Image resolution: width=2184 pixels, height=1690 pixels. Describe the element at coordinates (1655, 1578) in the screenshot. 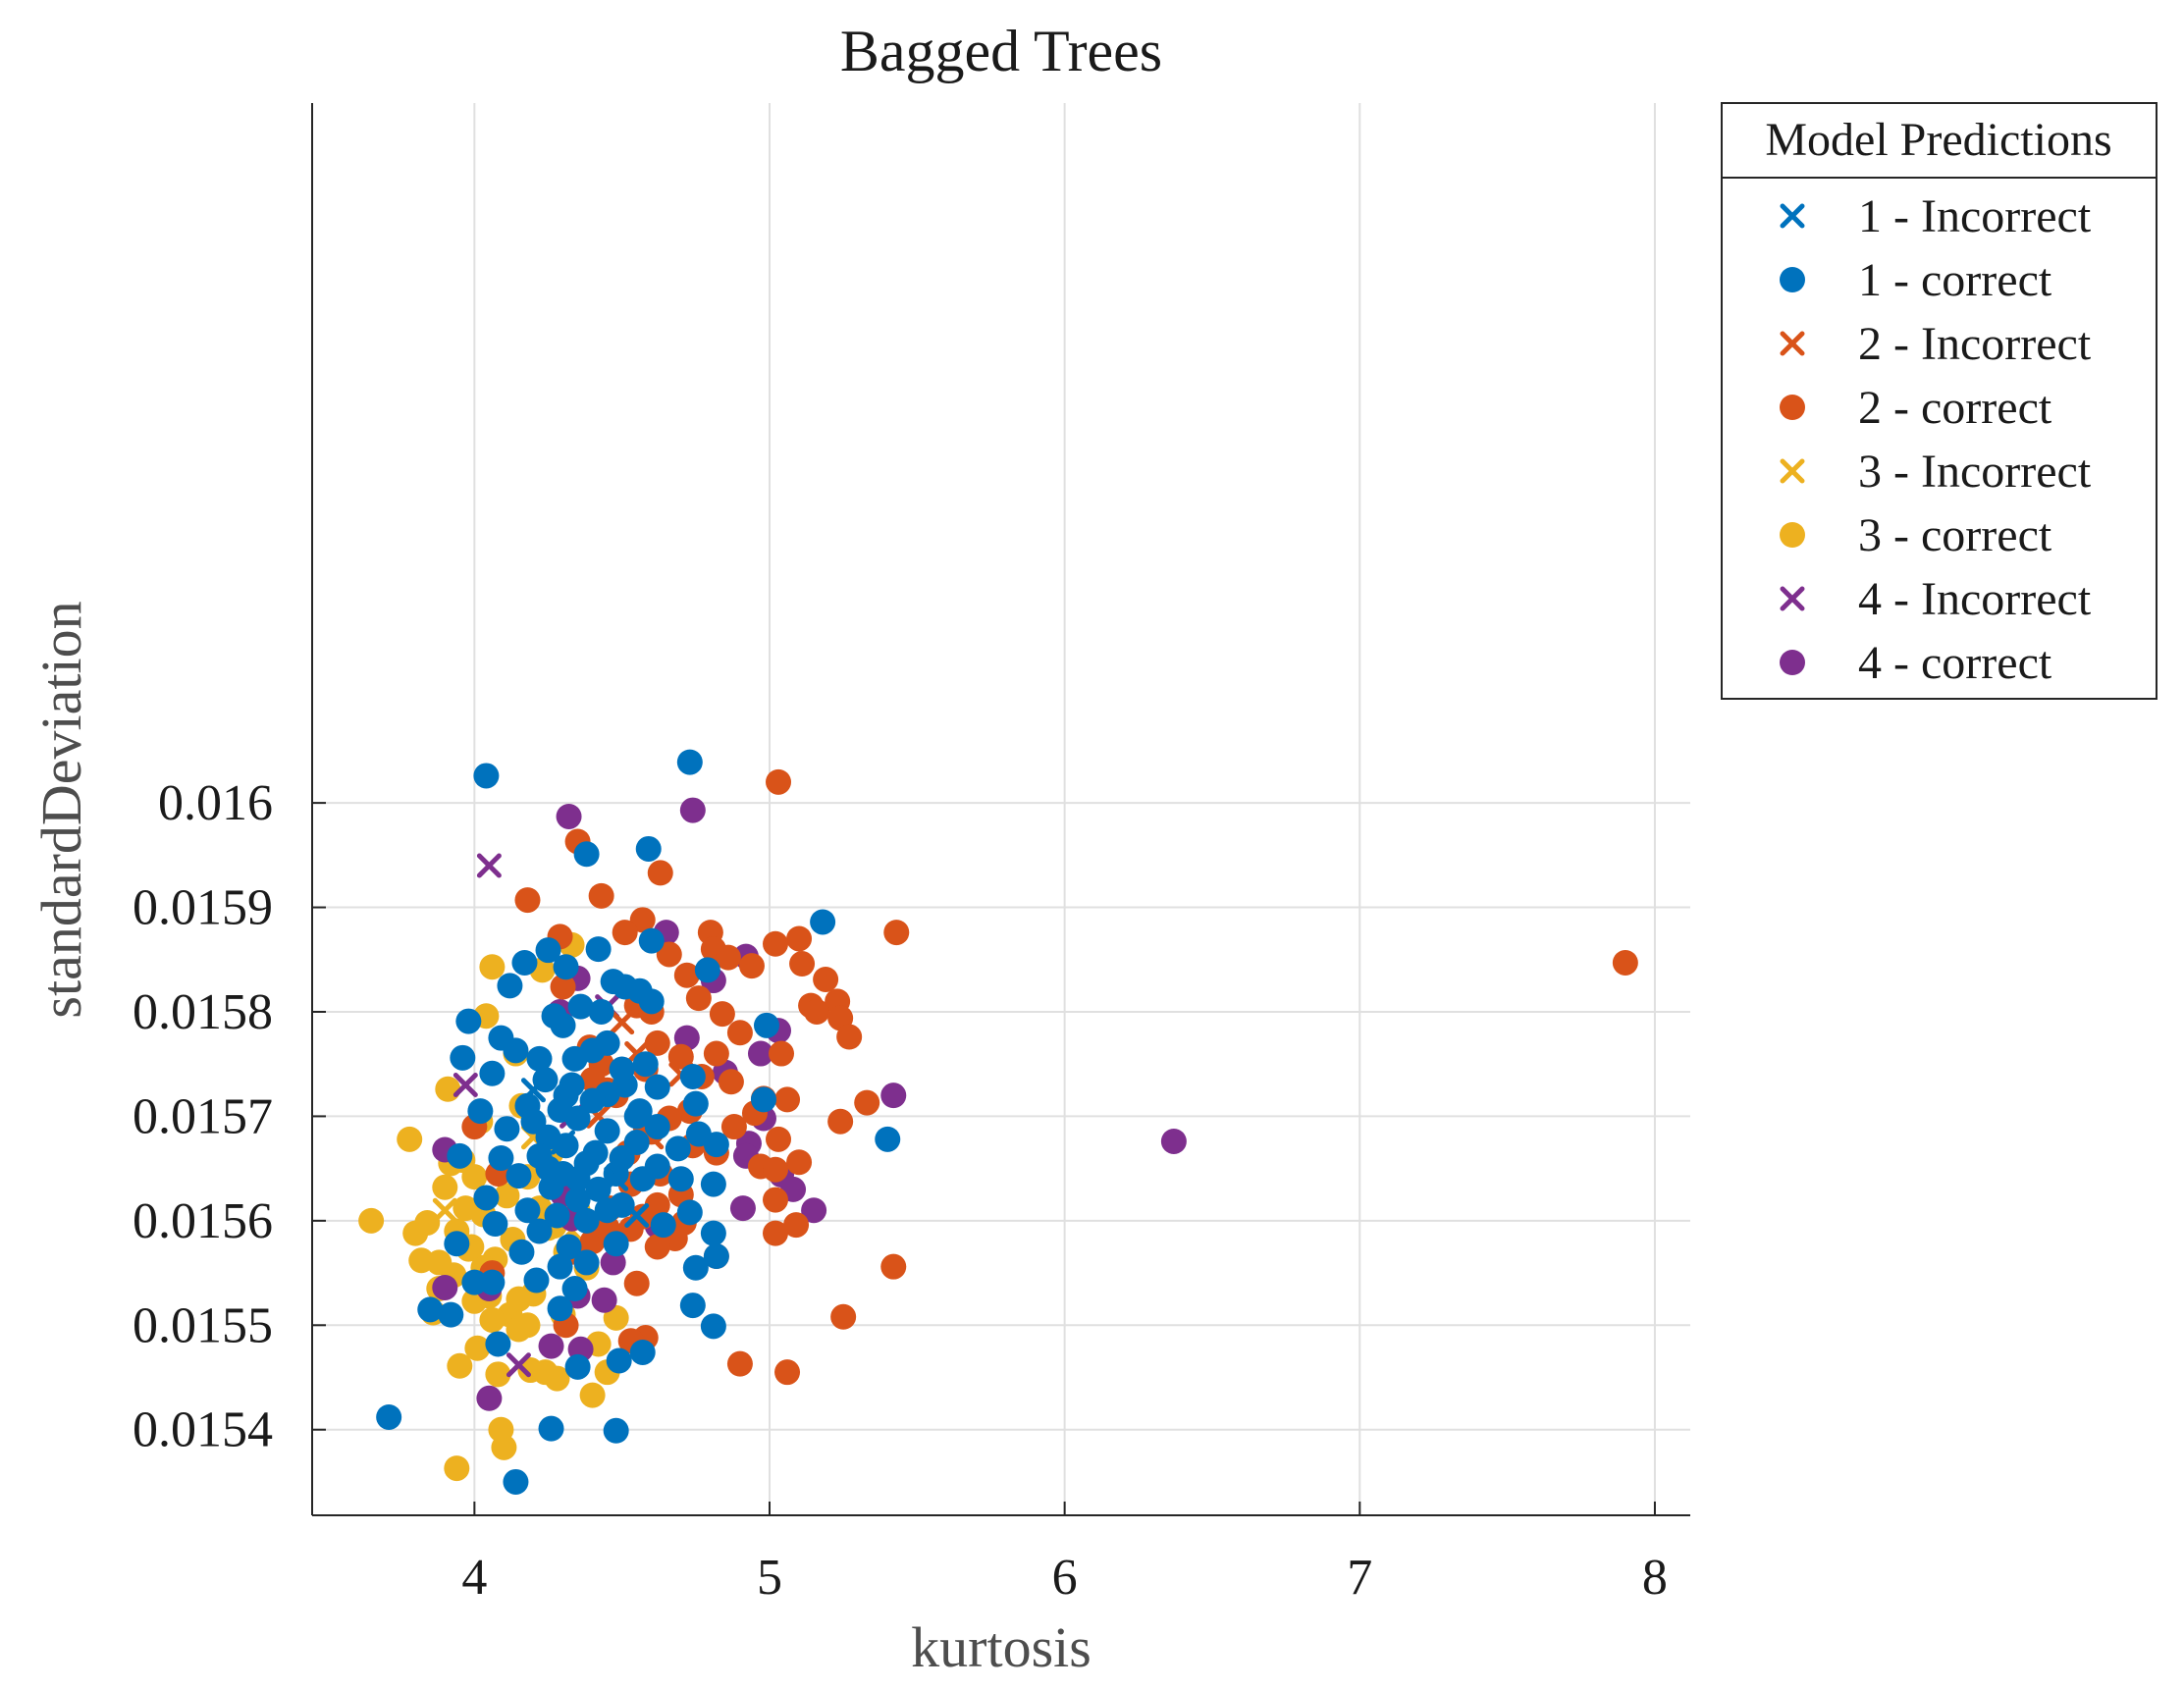

I see `x-tick-label: 8` at that location.